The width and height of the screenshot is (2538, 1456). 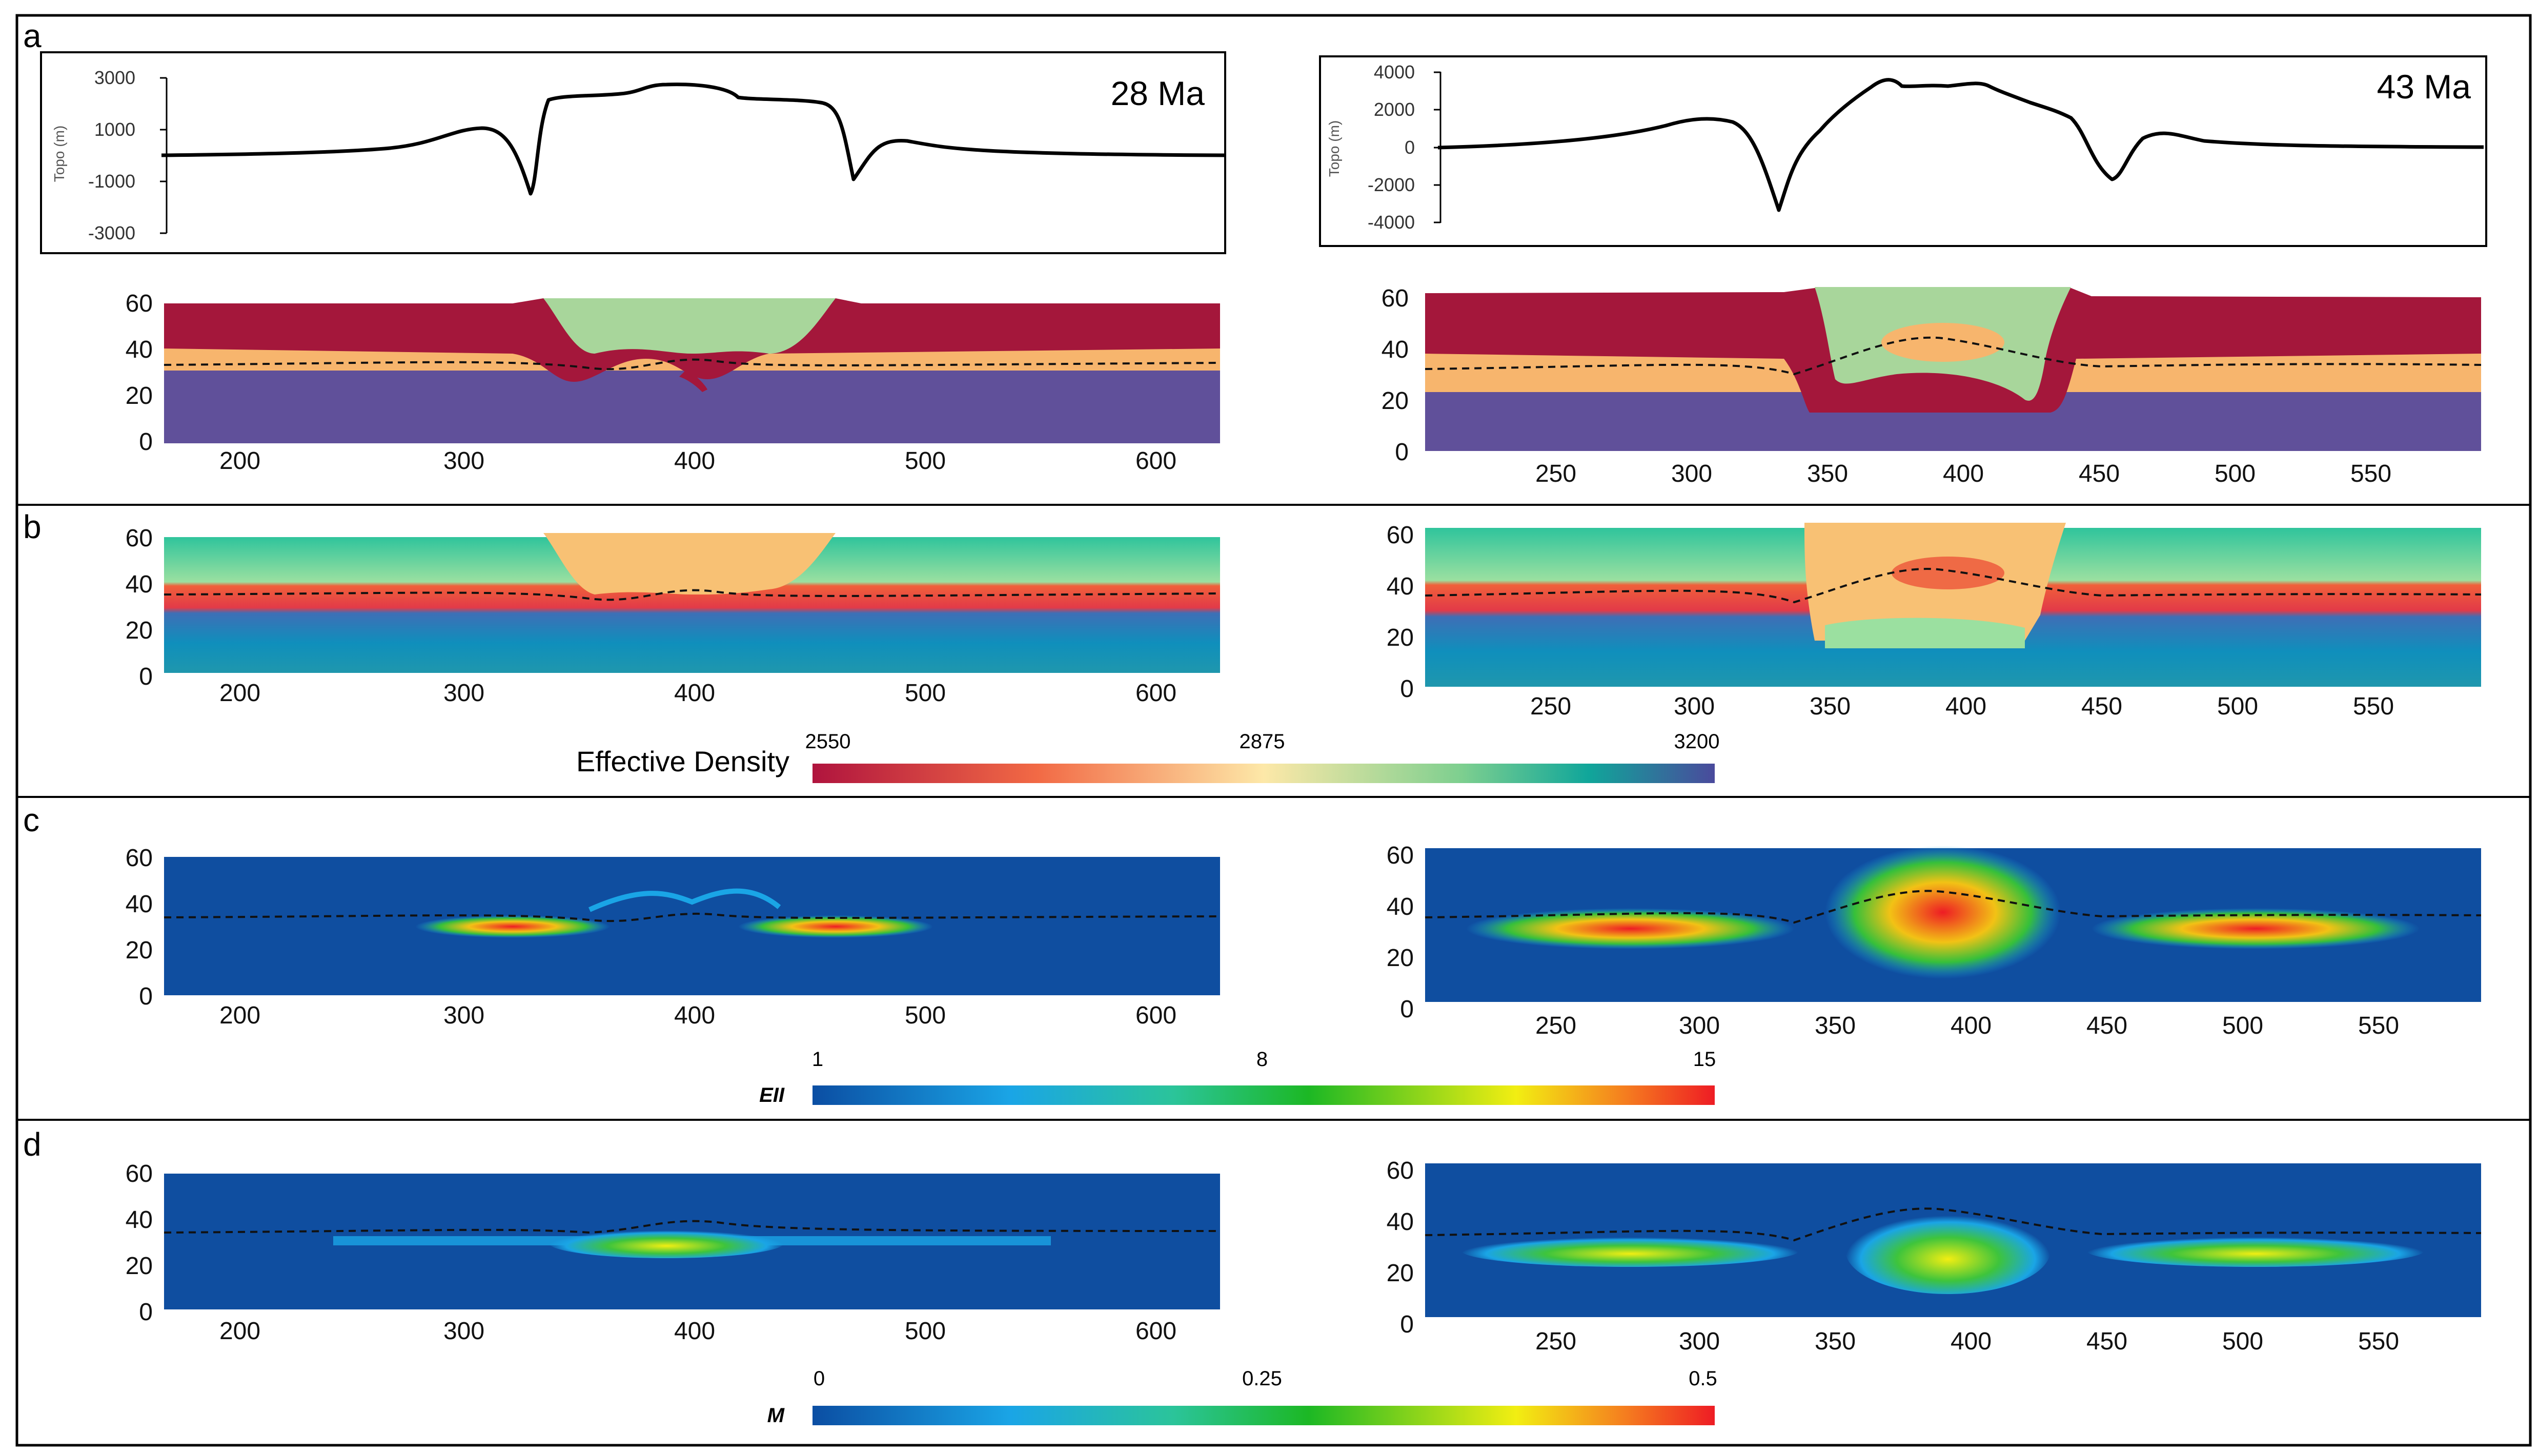 What do you see at coordinates (1943, 912) in the screenshot?
I see `strain-core` at bounding box center [1943, 912].